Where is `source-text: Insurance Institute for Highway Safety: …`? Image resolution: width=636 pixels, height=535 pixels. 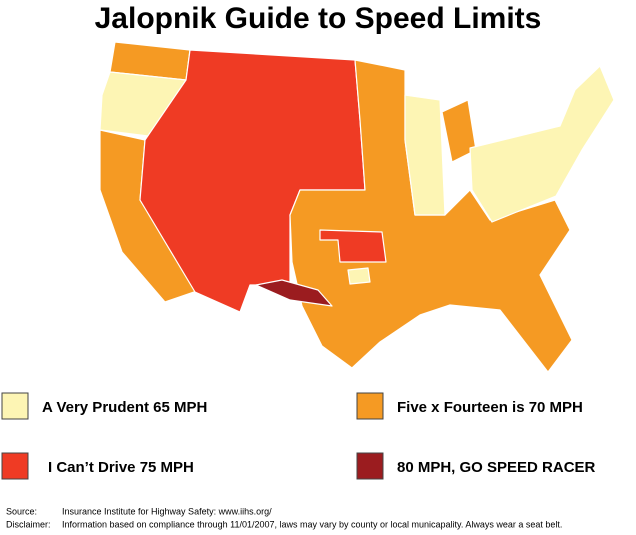 source-text: Insurance Institute for Highway Safety: … is located at coordinates (167, 511).